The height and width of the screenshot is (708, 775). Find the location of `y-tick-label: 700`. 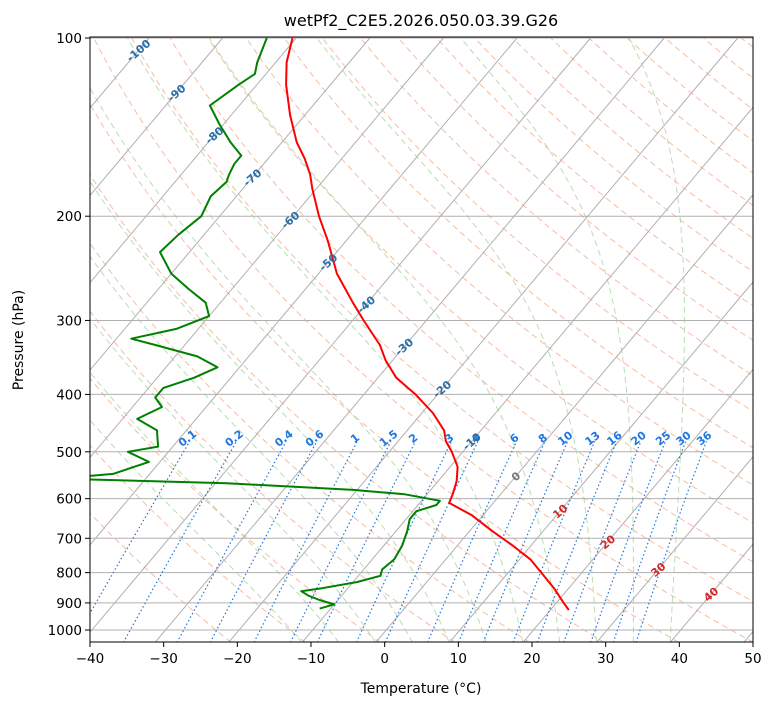

y-tick-label: 700 is located at coordinates (69, 539).